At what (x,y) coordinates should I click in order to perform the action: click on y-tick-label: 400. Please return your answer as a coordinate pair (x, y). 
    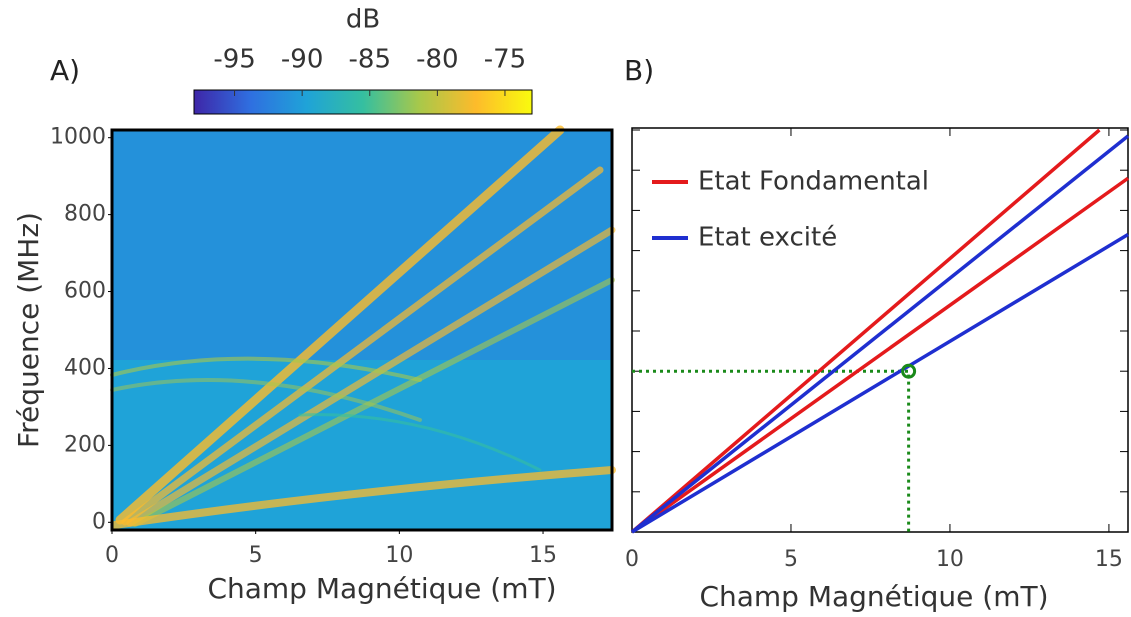
    Looking at the image, I should click on (85, 367).